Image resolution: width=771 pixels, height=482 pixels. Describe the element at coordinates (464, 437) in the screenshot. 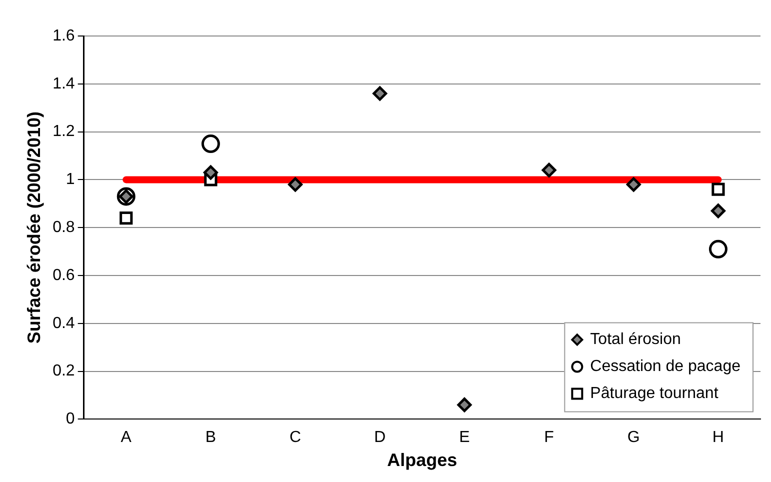

I see `x-tick-label: E` at that location.